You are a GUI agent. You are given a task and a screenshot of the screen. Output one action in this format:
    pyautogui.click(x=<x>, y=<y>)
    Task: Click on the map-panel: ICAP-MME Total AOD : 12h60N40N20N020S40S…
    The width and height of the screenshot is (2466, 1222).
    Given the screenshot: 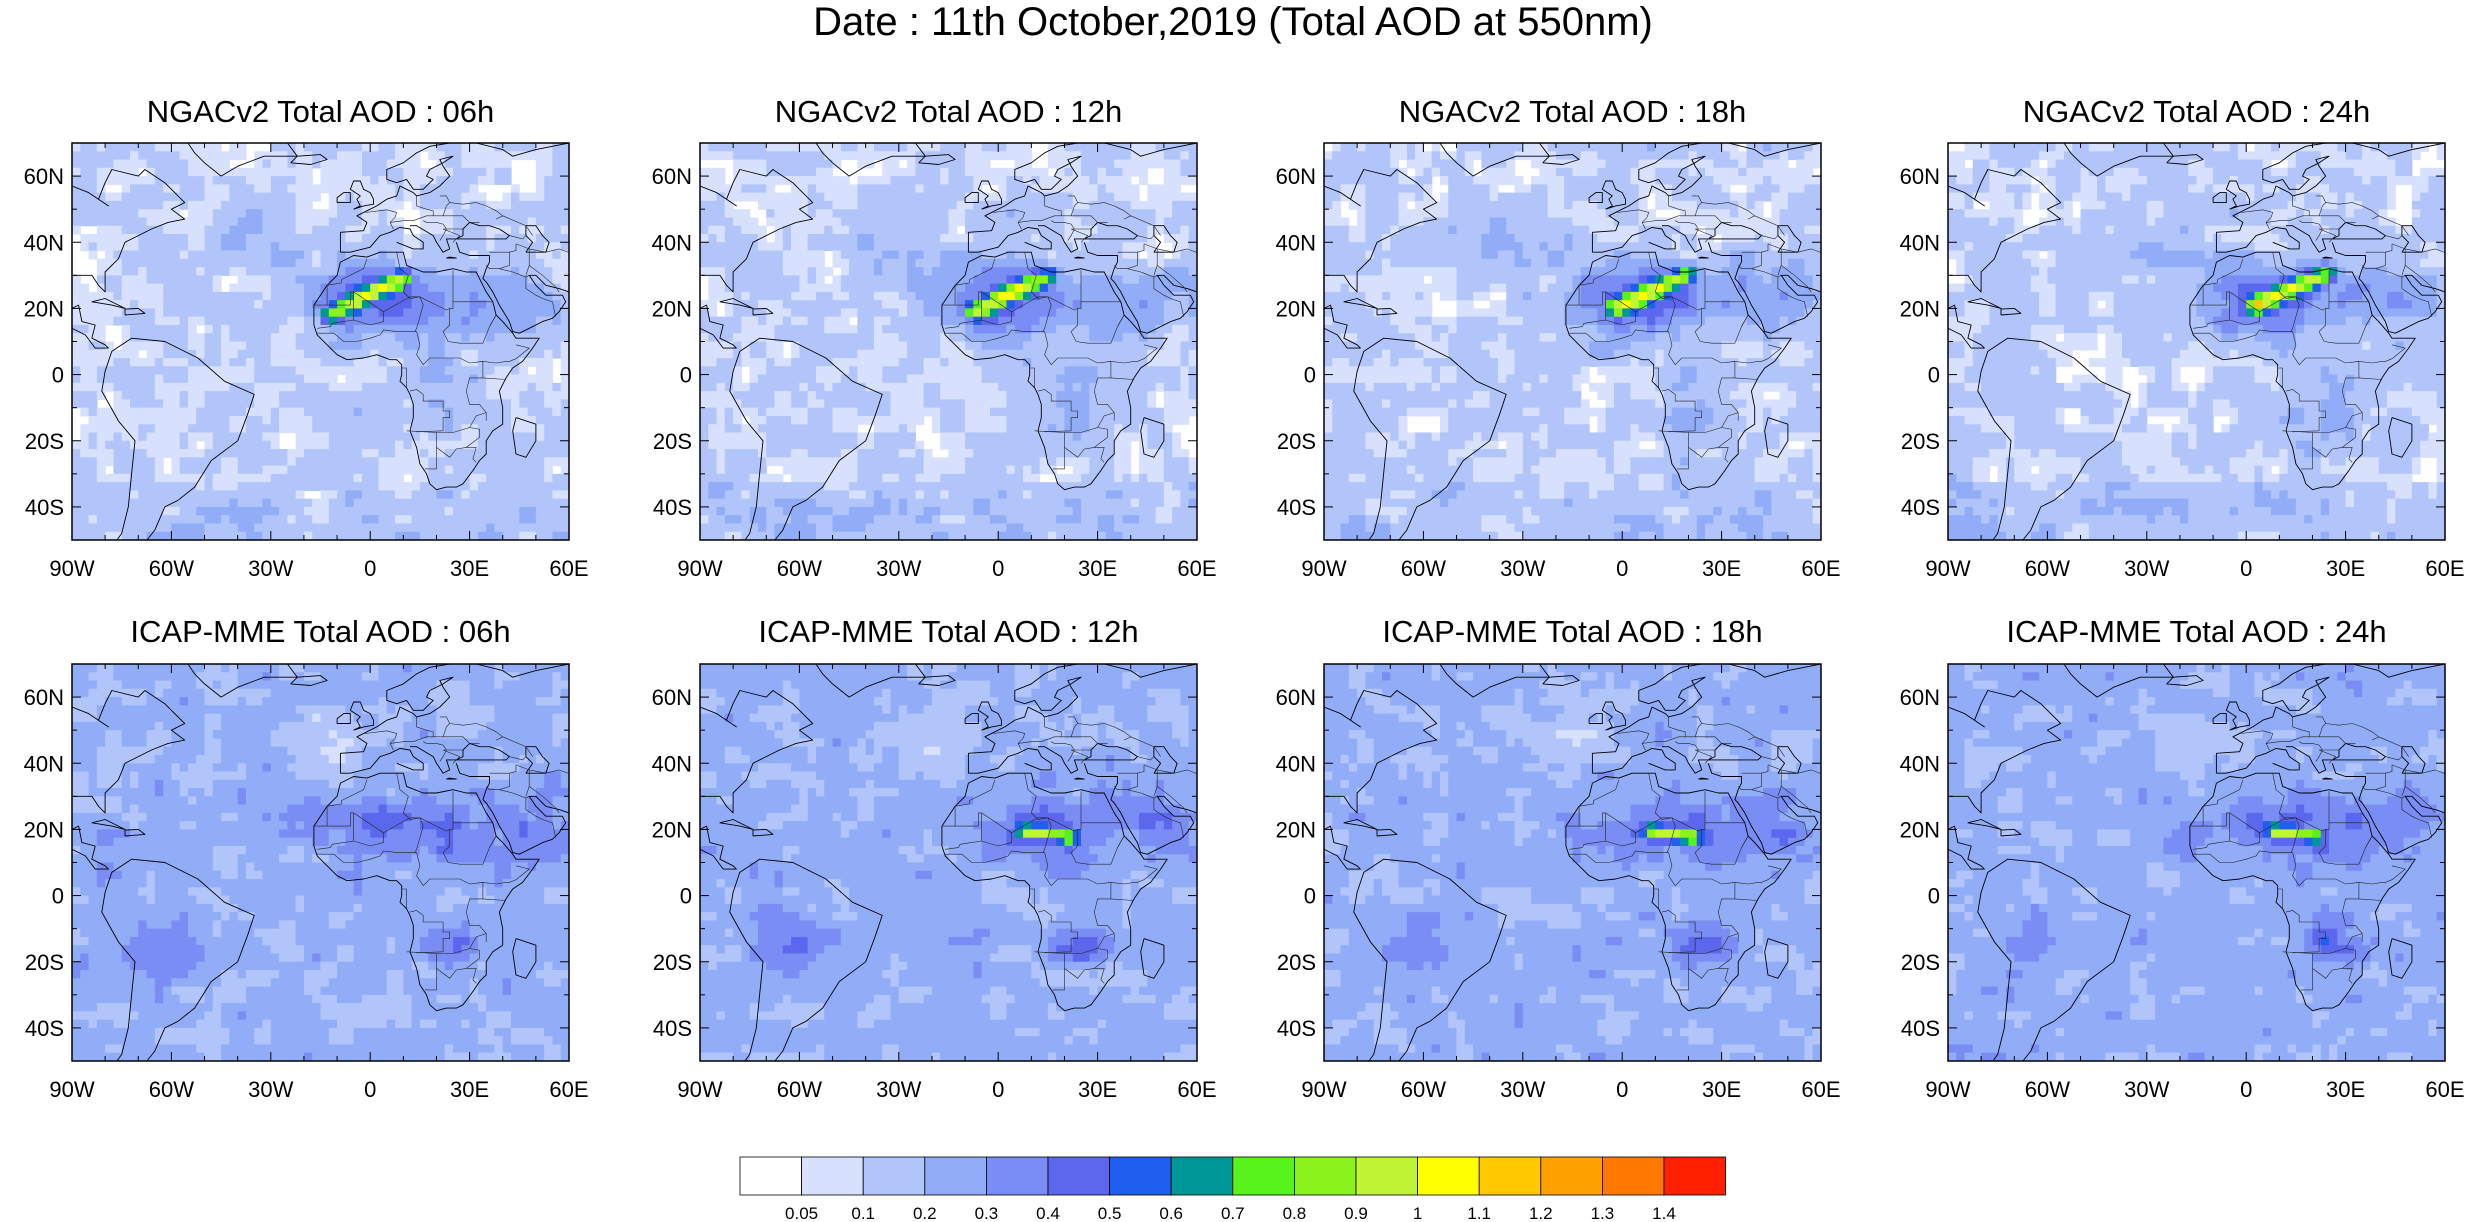 What is the action you would take?
    pyautogui.click(x=934, y=858)
    